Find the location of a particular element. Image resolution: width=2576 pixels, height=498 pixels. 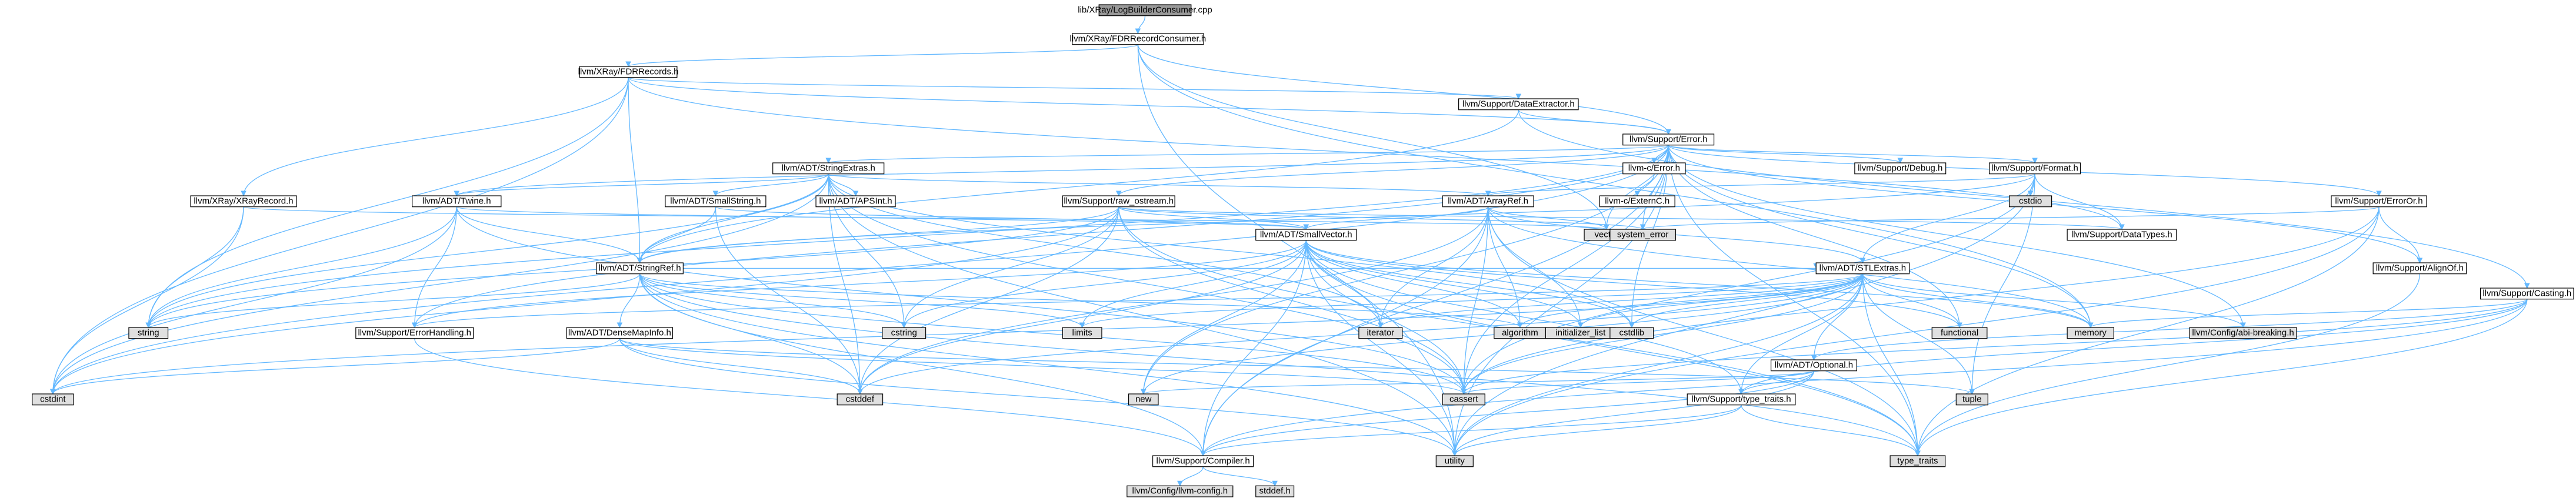

node-syserror: system_error is located at coordinates (1643, 235).